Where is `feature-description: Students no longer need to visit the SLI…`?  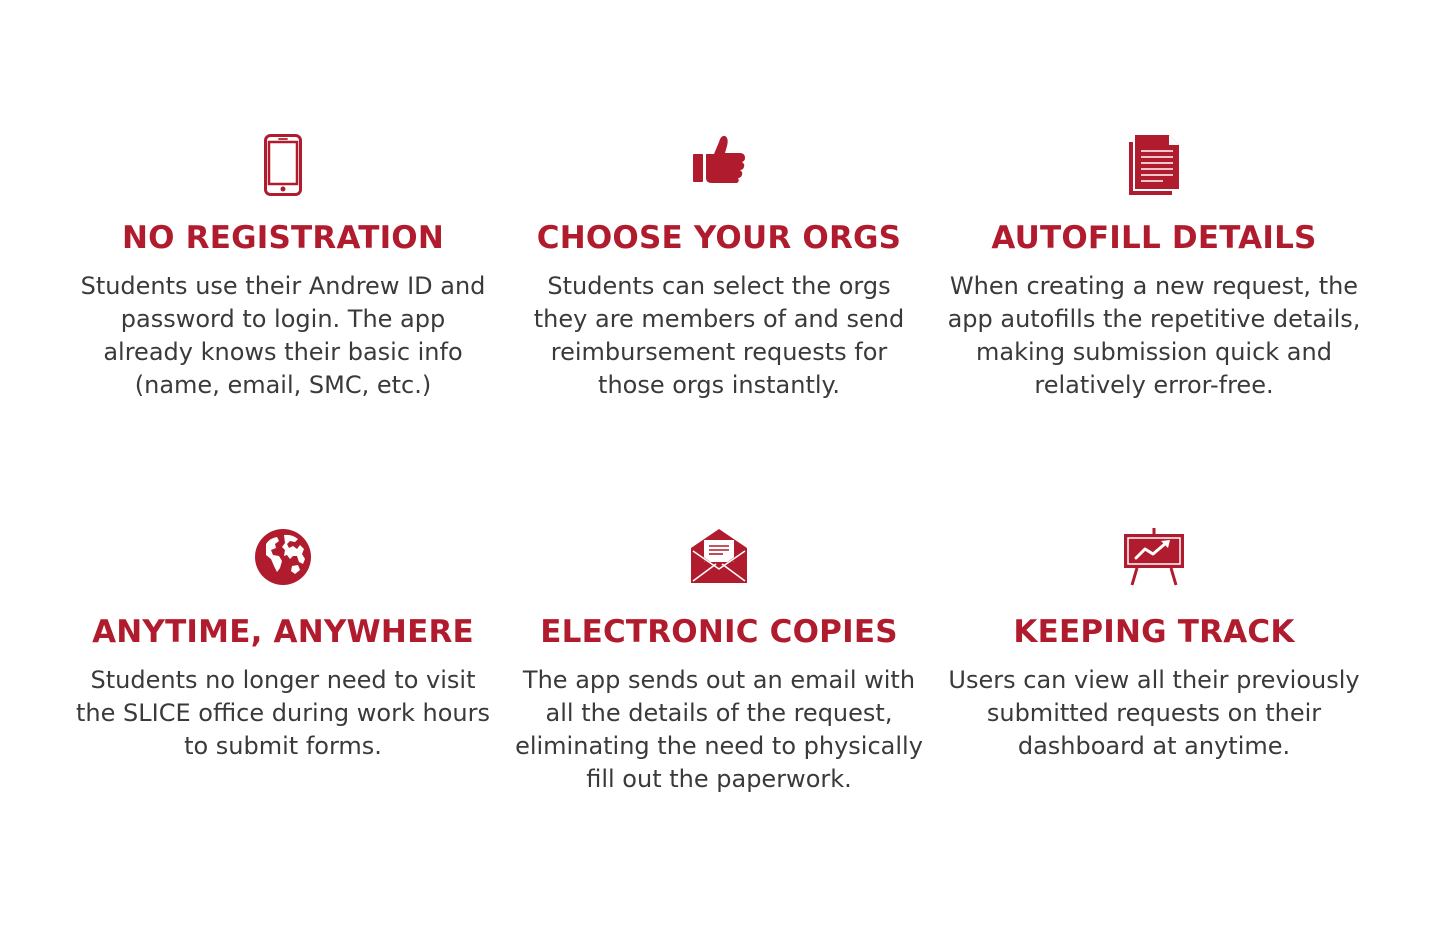 feature-description: Students no longer need to visit the SLI… is located at coordinates (283, 713).